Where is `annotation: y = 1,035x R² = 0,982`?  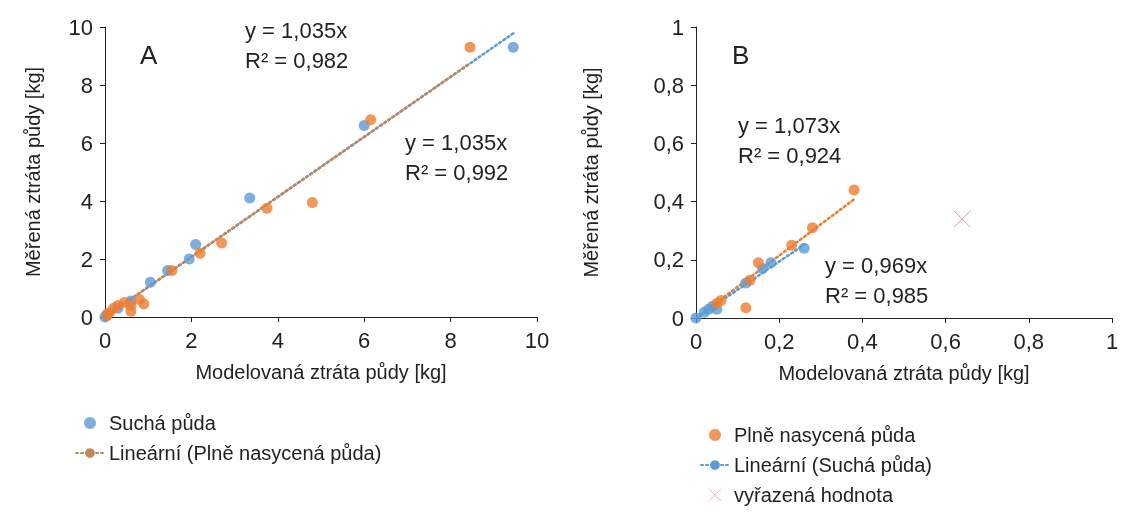
annotation: y = 1,035x R² = 0,982 is located at coordinates (297, 45).